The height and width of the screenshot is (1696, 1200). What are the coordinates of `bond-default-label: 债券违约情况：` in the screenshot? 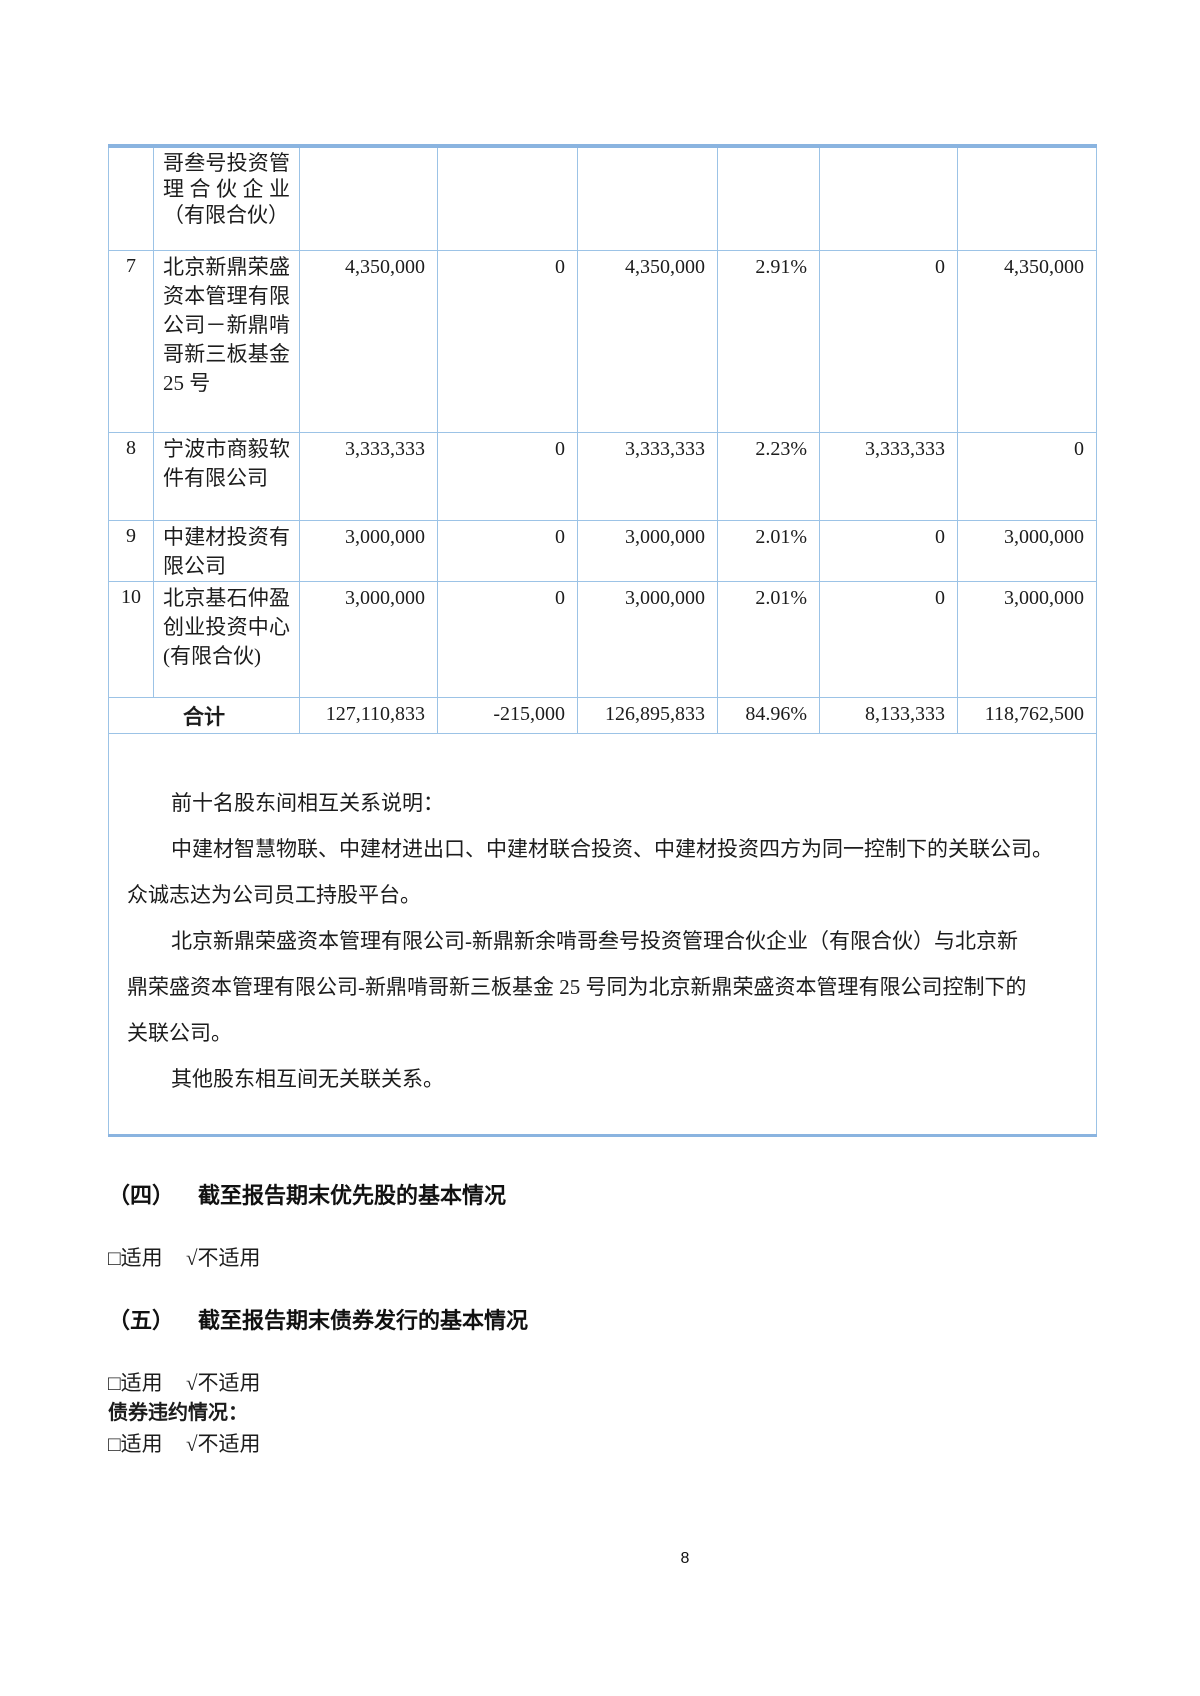 It's located at (178, 1413).